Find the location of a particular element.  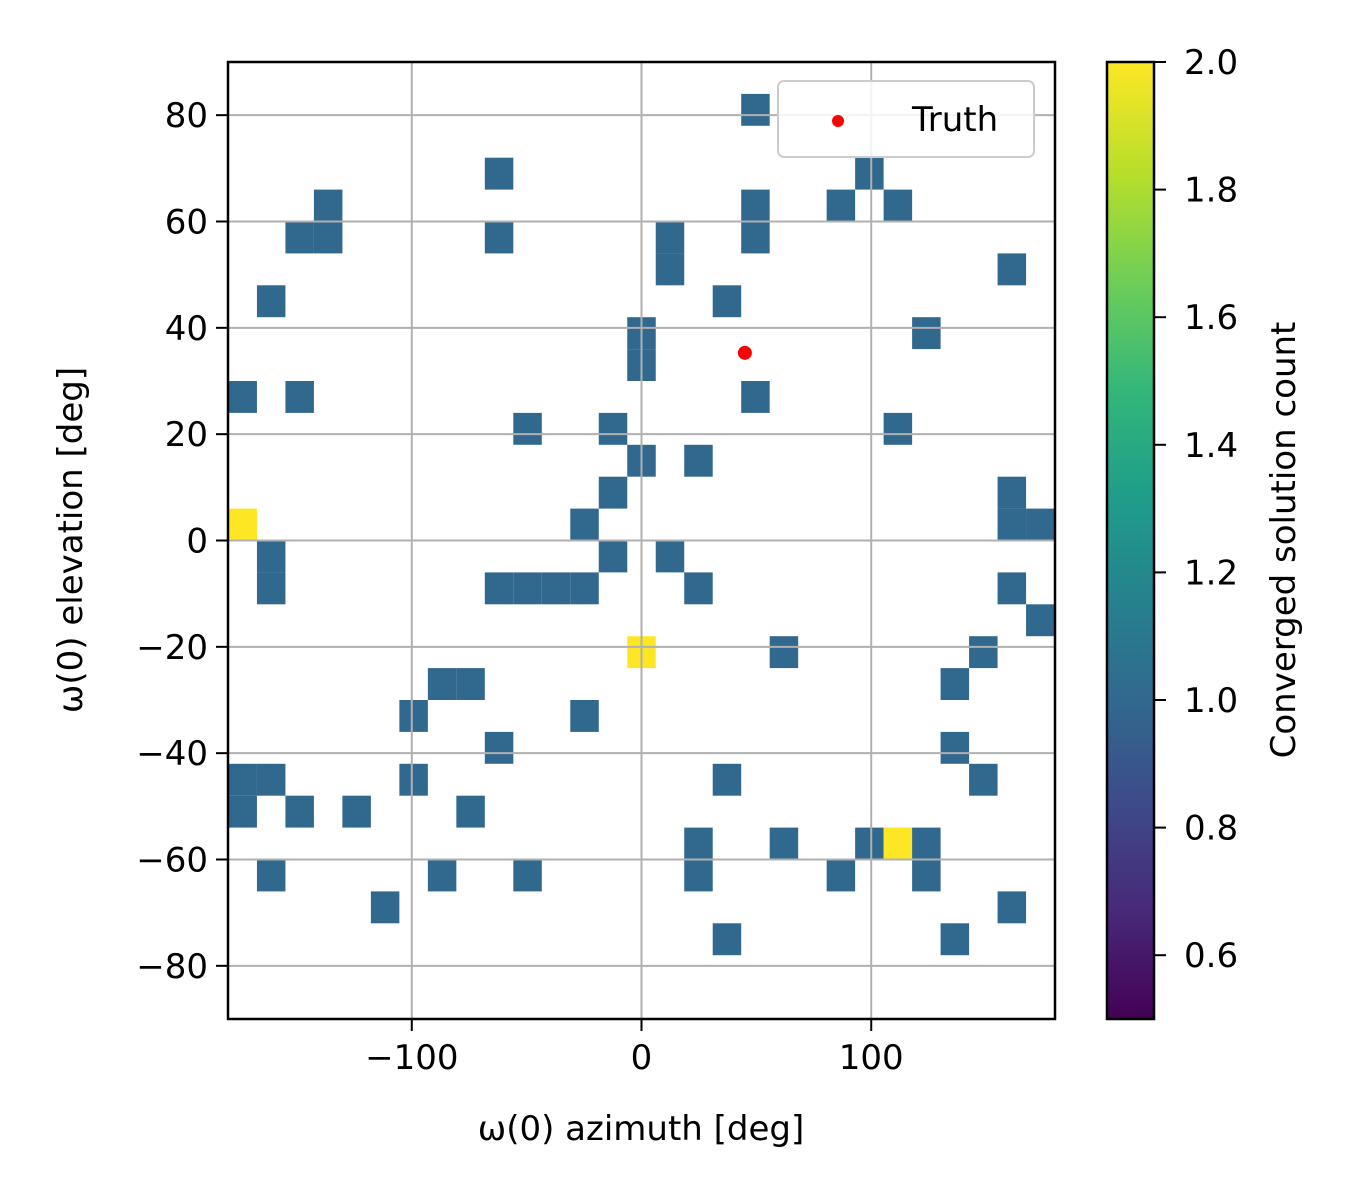

colorbar-ticks: 2.0 1.8 1.6 1.4 1.2 1.0 0.8 0.6 is located at coordinates (1196, 509).